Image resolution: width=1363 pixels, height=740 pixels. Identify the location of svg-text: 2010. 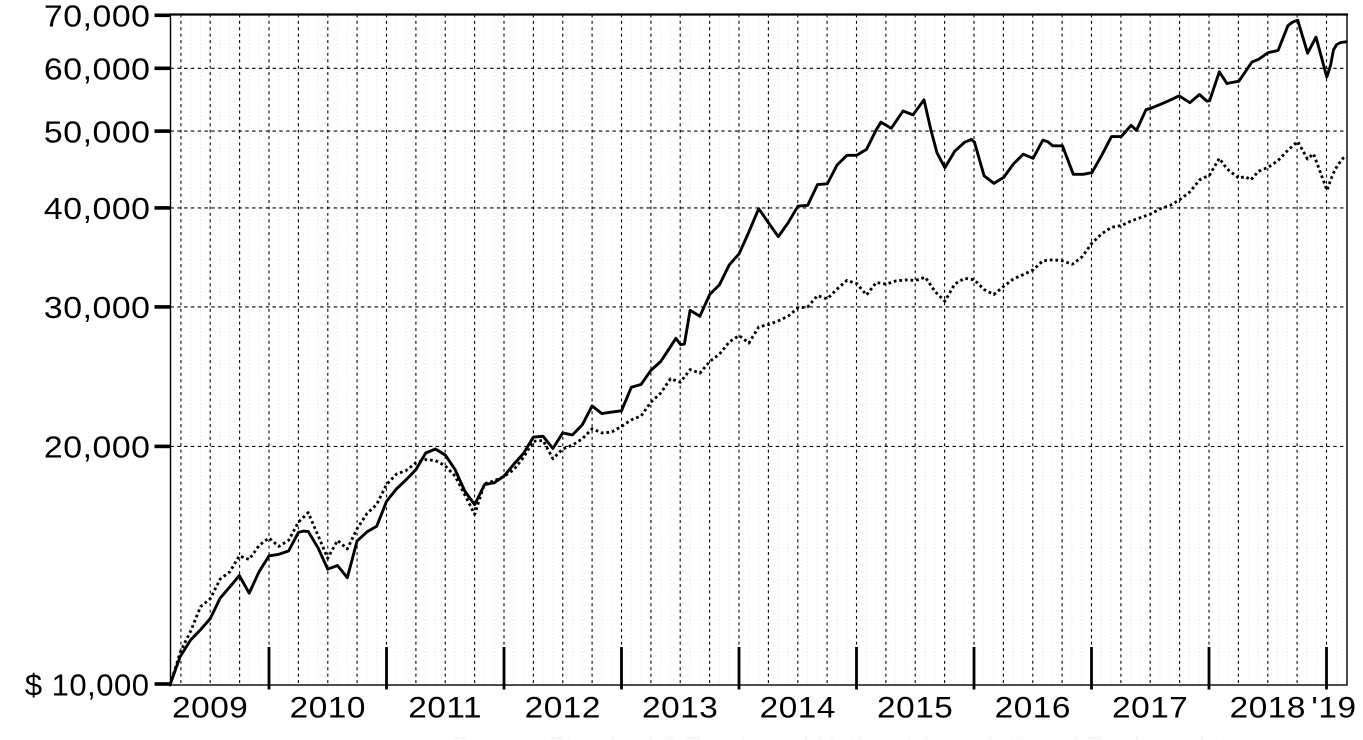
(328, 707).